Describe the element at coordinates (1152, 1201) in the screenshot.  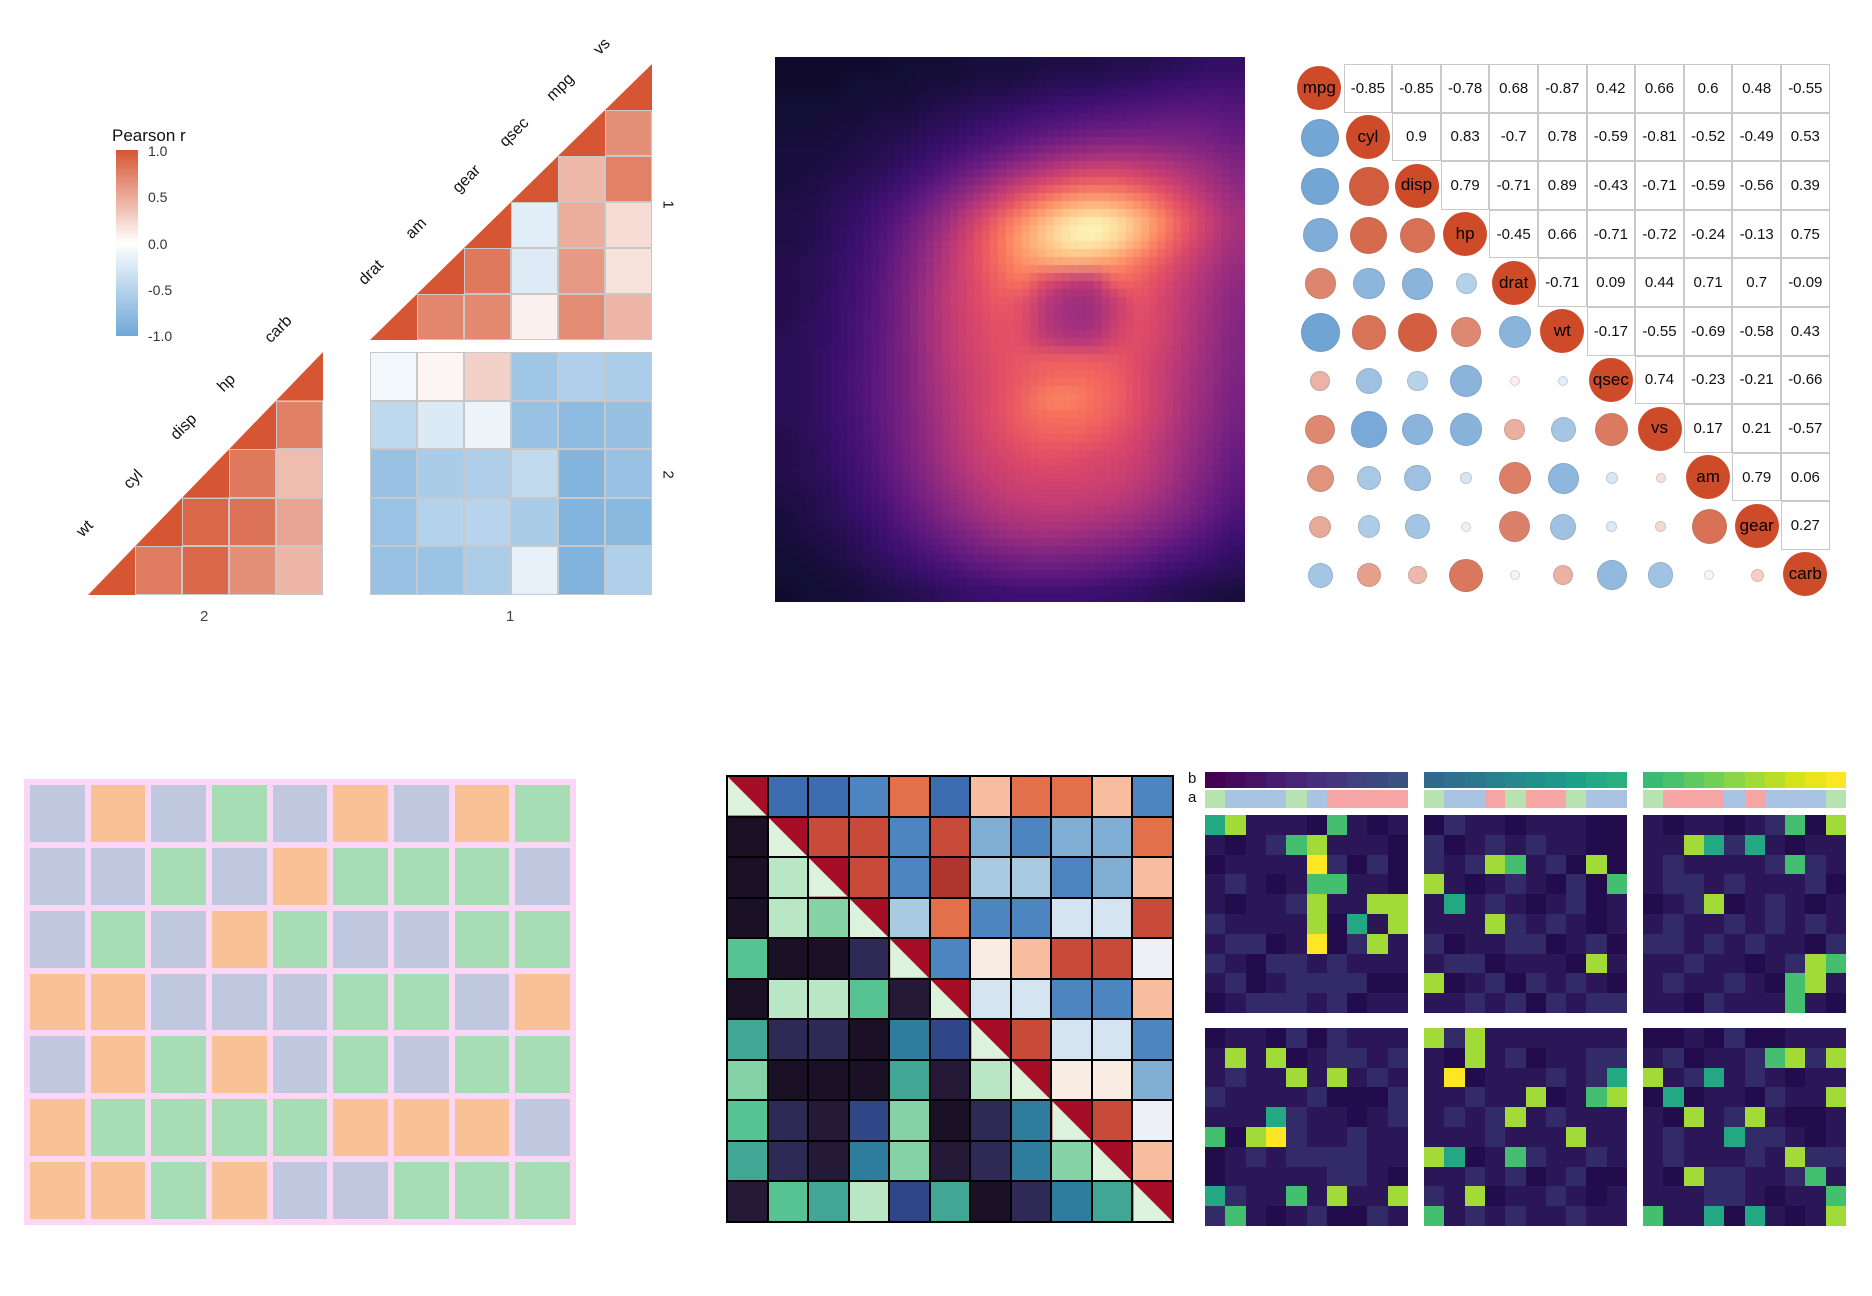
I see `matrix-diagonal-cell` at that location.